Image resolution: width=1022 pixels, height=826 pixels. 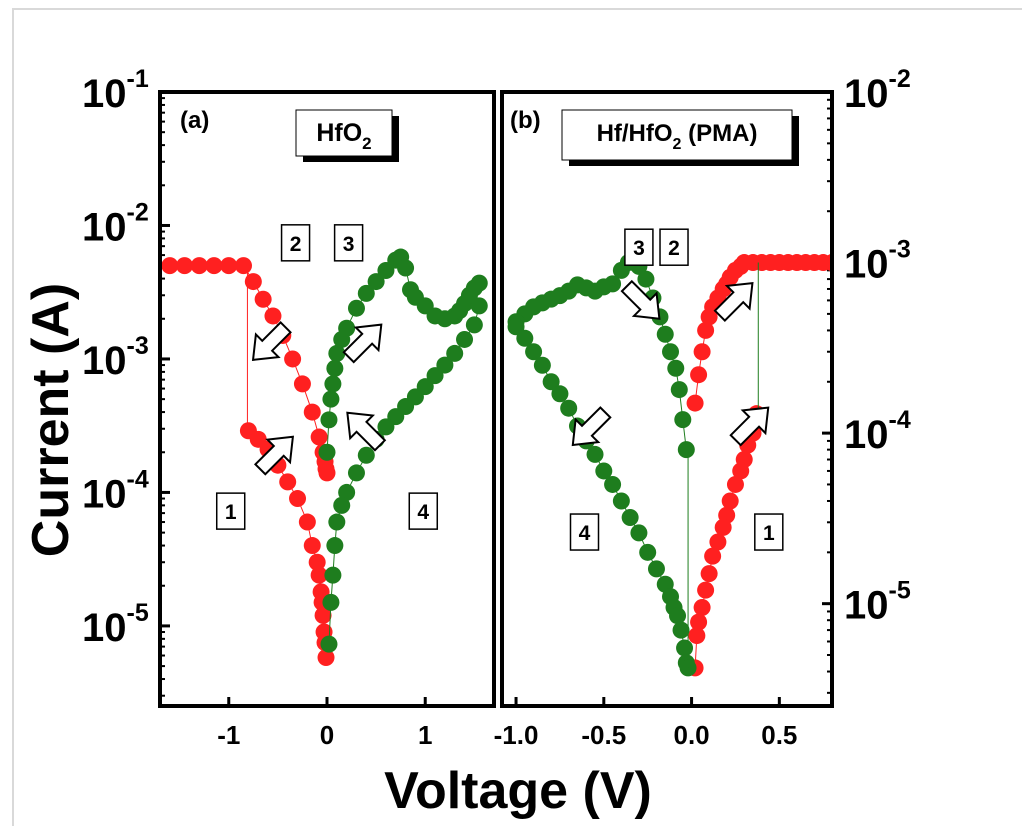 I want to click on panel-b-series-3-line, so click(x=602, y=497).